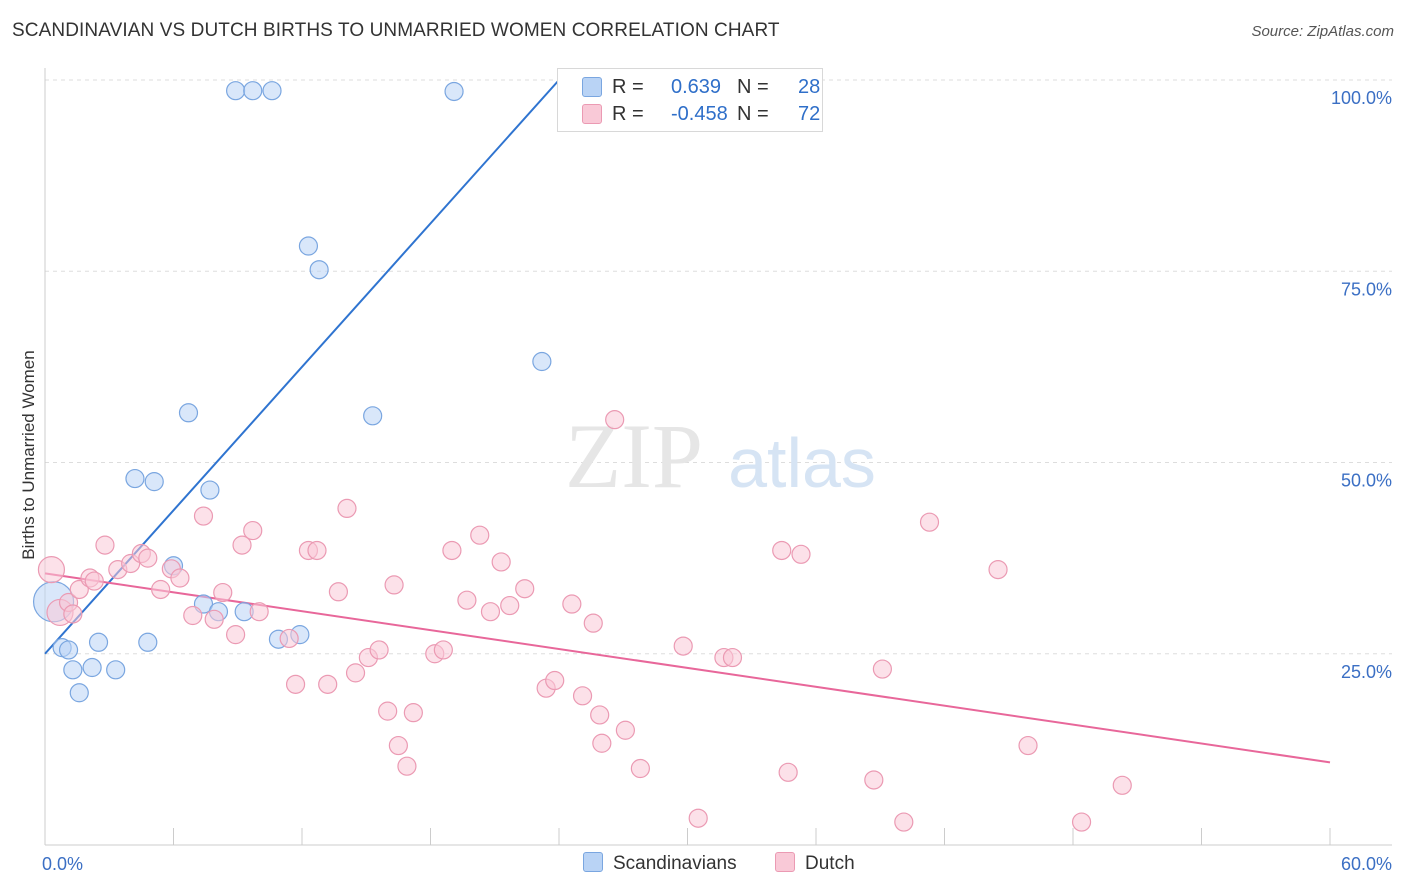 The image size is (1406, 892). Describe the element at coordinates (809, 114) in the screenshot. I see `n-value-dutch: 72` at that location.